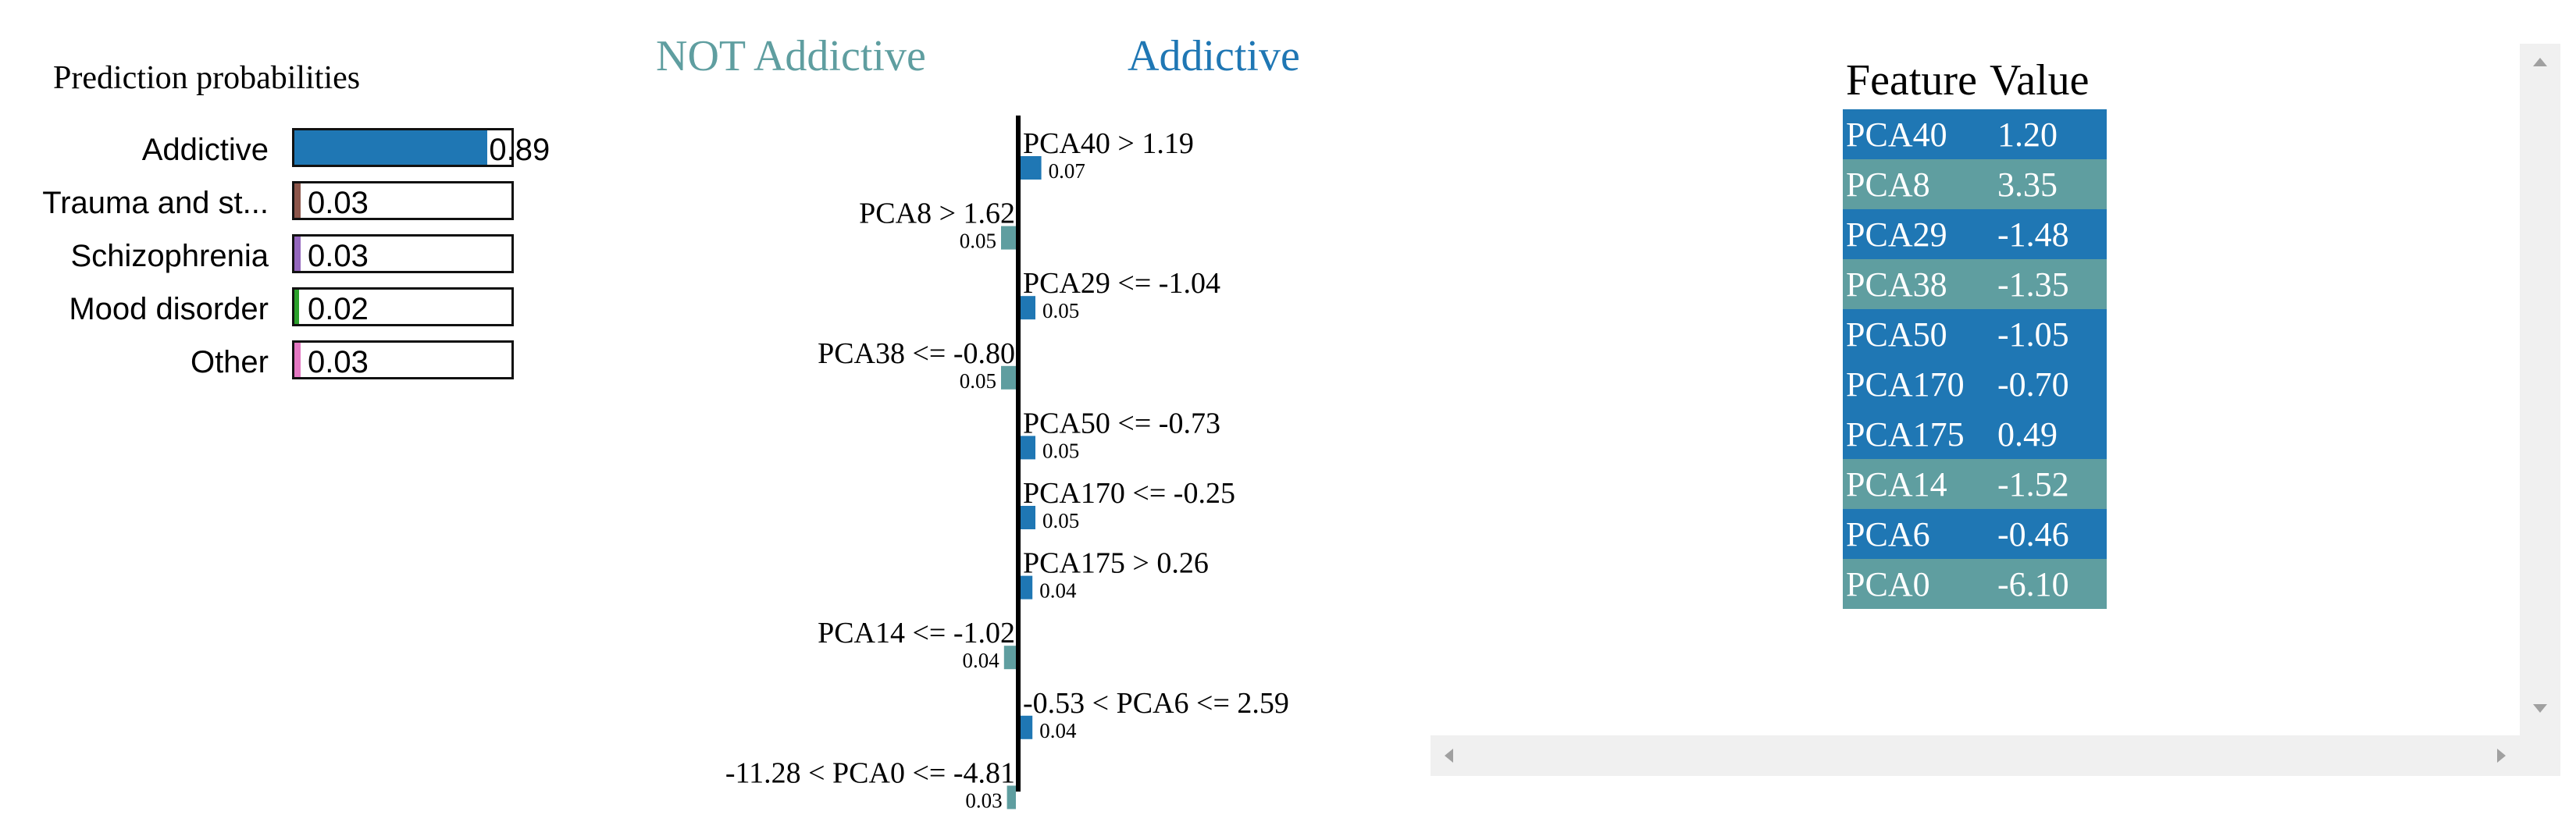 The width and height of the screenshot is (2576, 815). What do you see at coordinates (791, 56) in the screenshot?
I see `not-addictive-header: NOT Addictive` at bounding box center [791, 56].